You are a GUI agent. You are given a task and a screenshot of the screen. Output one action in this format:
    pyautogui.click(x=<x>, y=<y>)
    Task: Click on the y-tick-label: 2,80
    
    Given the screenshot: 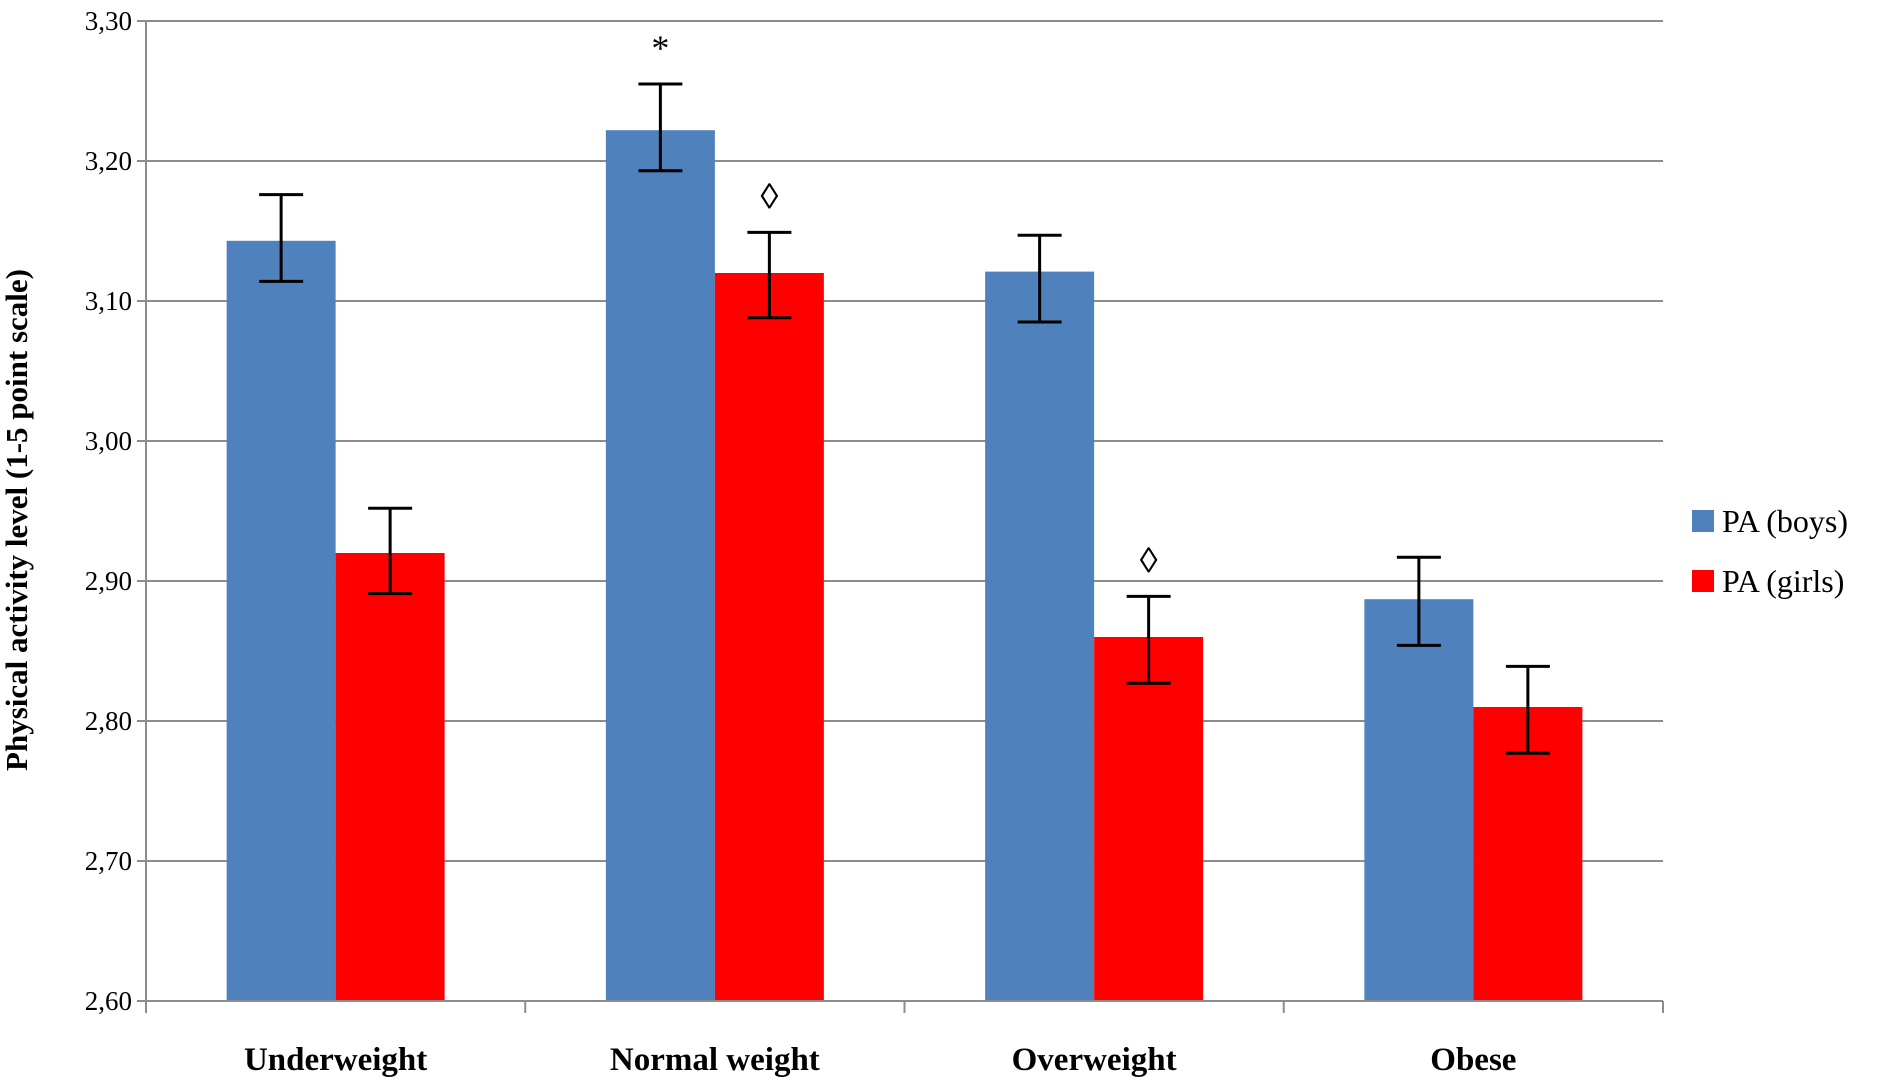 What is the action you would take?
    pyautogui.click(x=108, y=721)
    